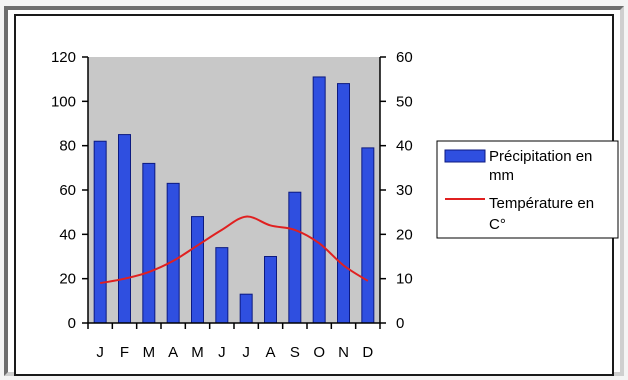 The width and height of the screenshot is (628, 380). Describe the element at coordinates (404, 234) in the screenshot. I see `right-tick-label: 20` at that location.